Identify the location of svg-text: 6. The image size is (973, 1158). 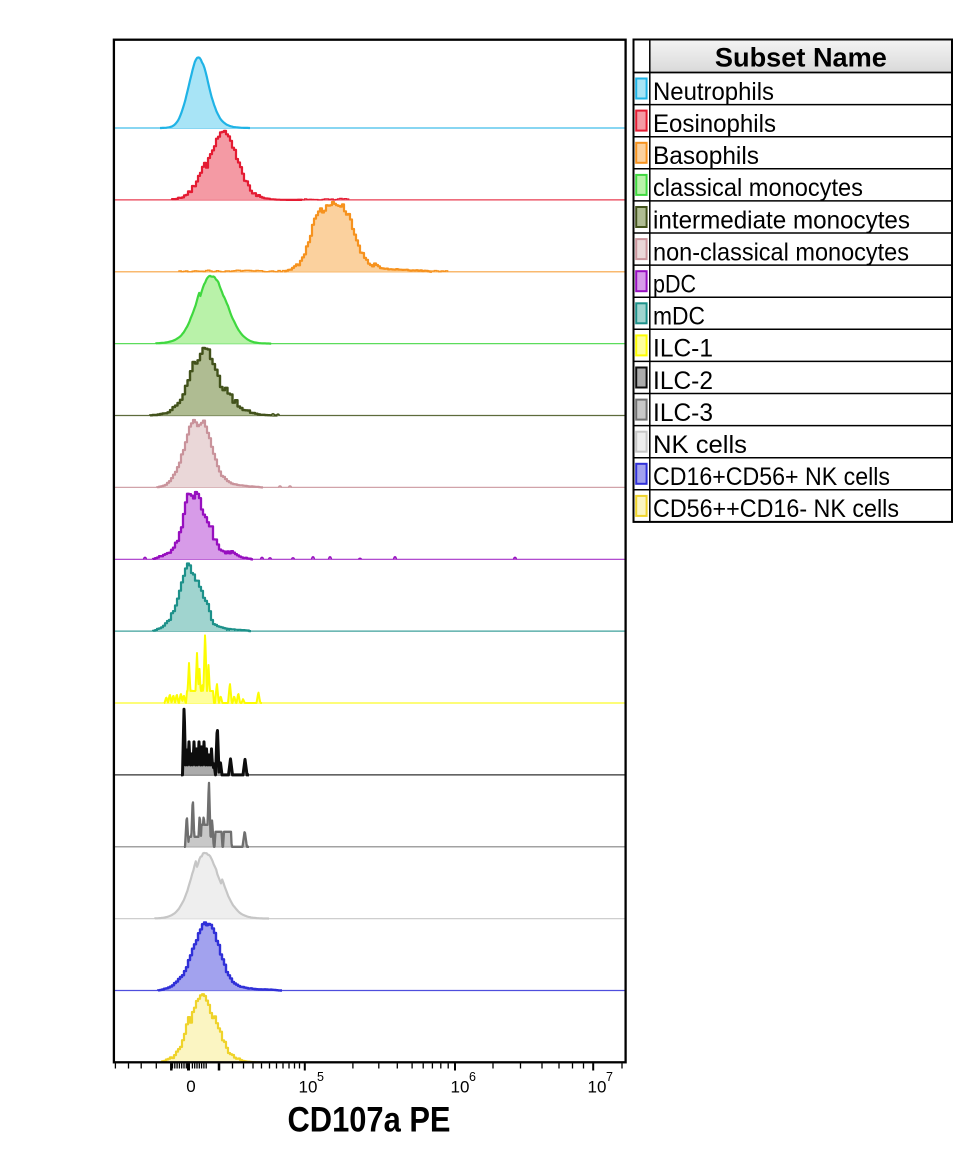
(472, 1077).